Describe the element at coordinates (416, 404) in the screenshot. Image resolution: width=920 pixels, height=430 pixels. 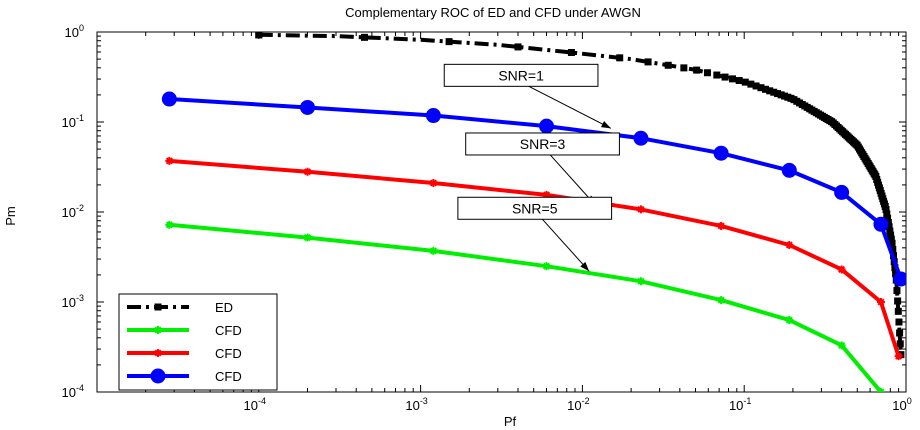
I see `x-tick-label: 10⁻³` at that location.